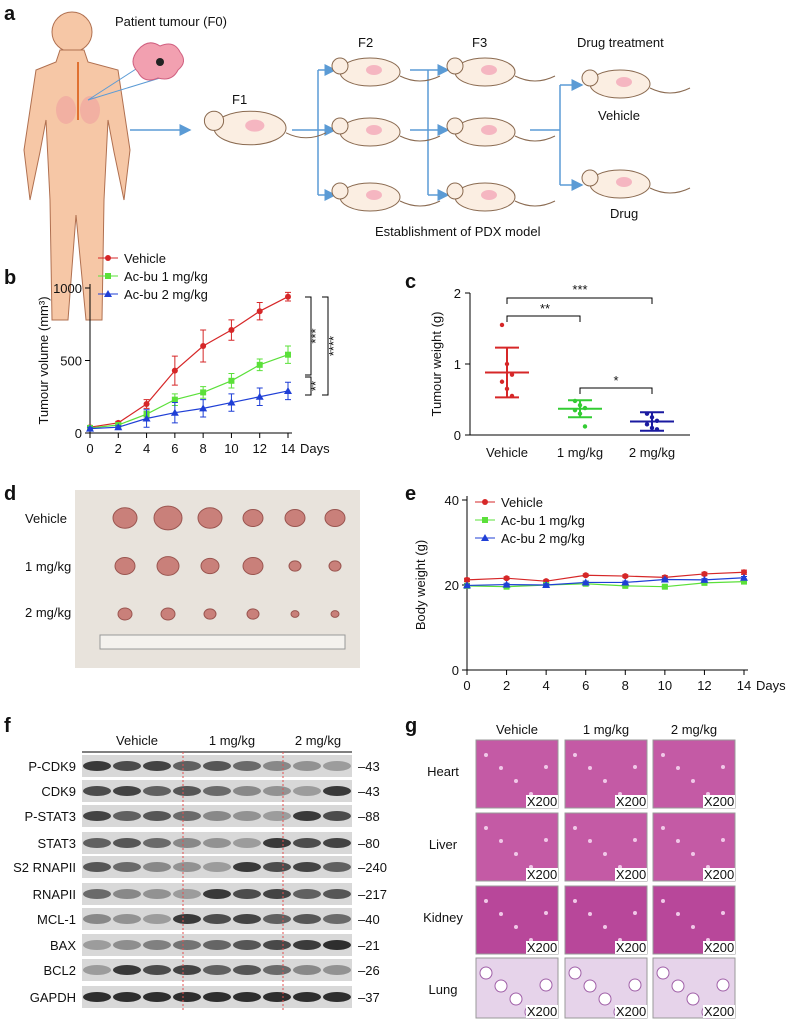 The image size is (789, 1026). I want to click on annotation: *, so click(615, 380).